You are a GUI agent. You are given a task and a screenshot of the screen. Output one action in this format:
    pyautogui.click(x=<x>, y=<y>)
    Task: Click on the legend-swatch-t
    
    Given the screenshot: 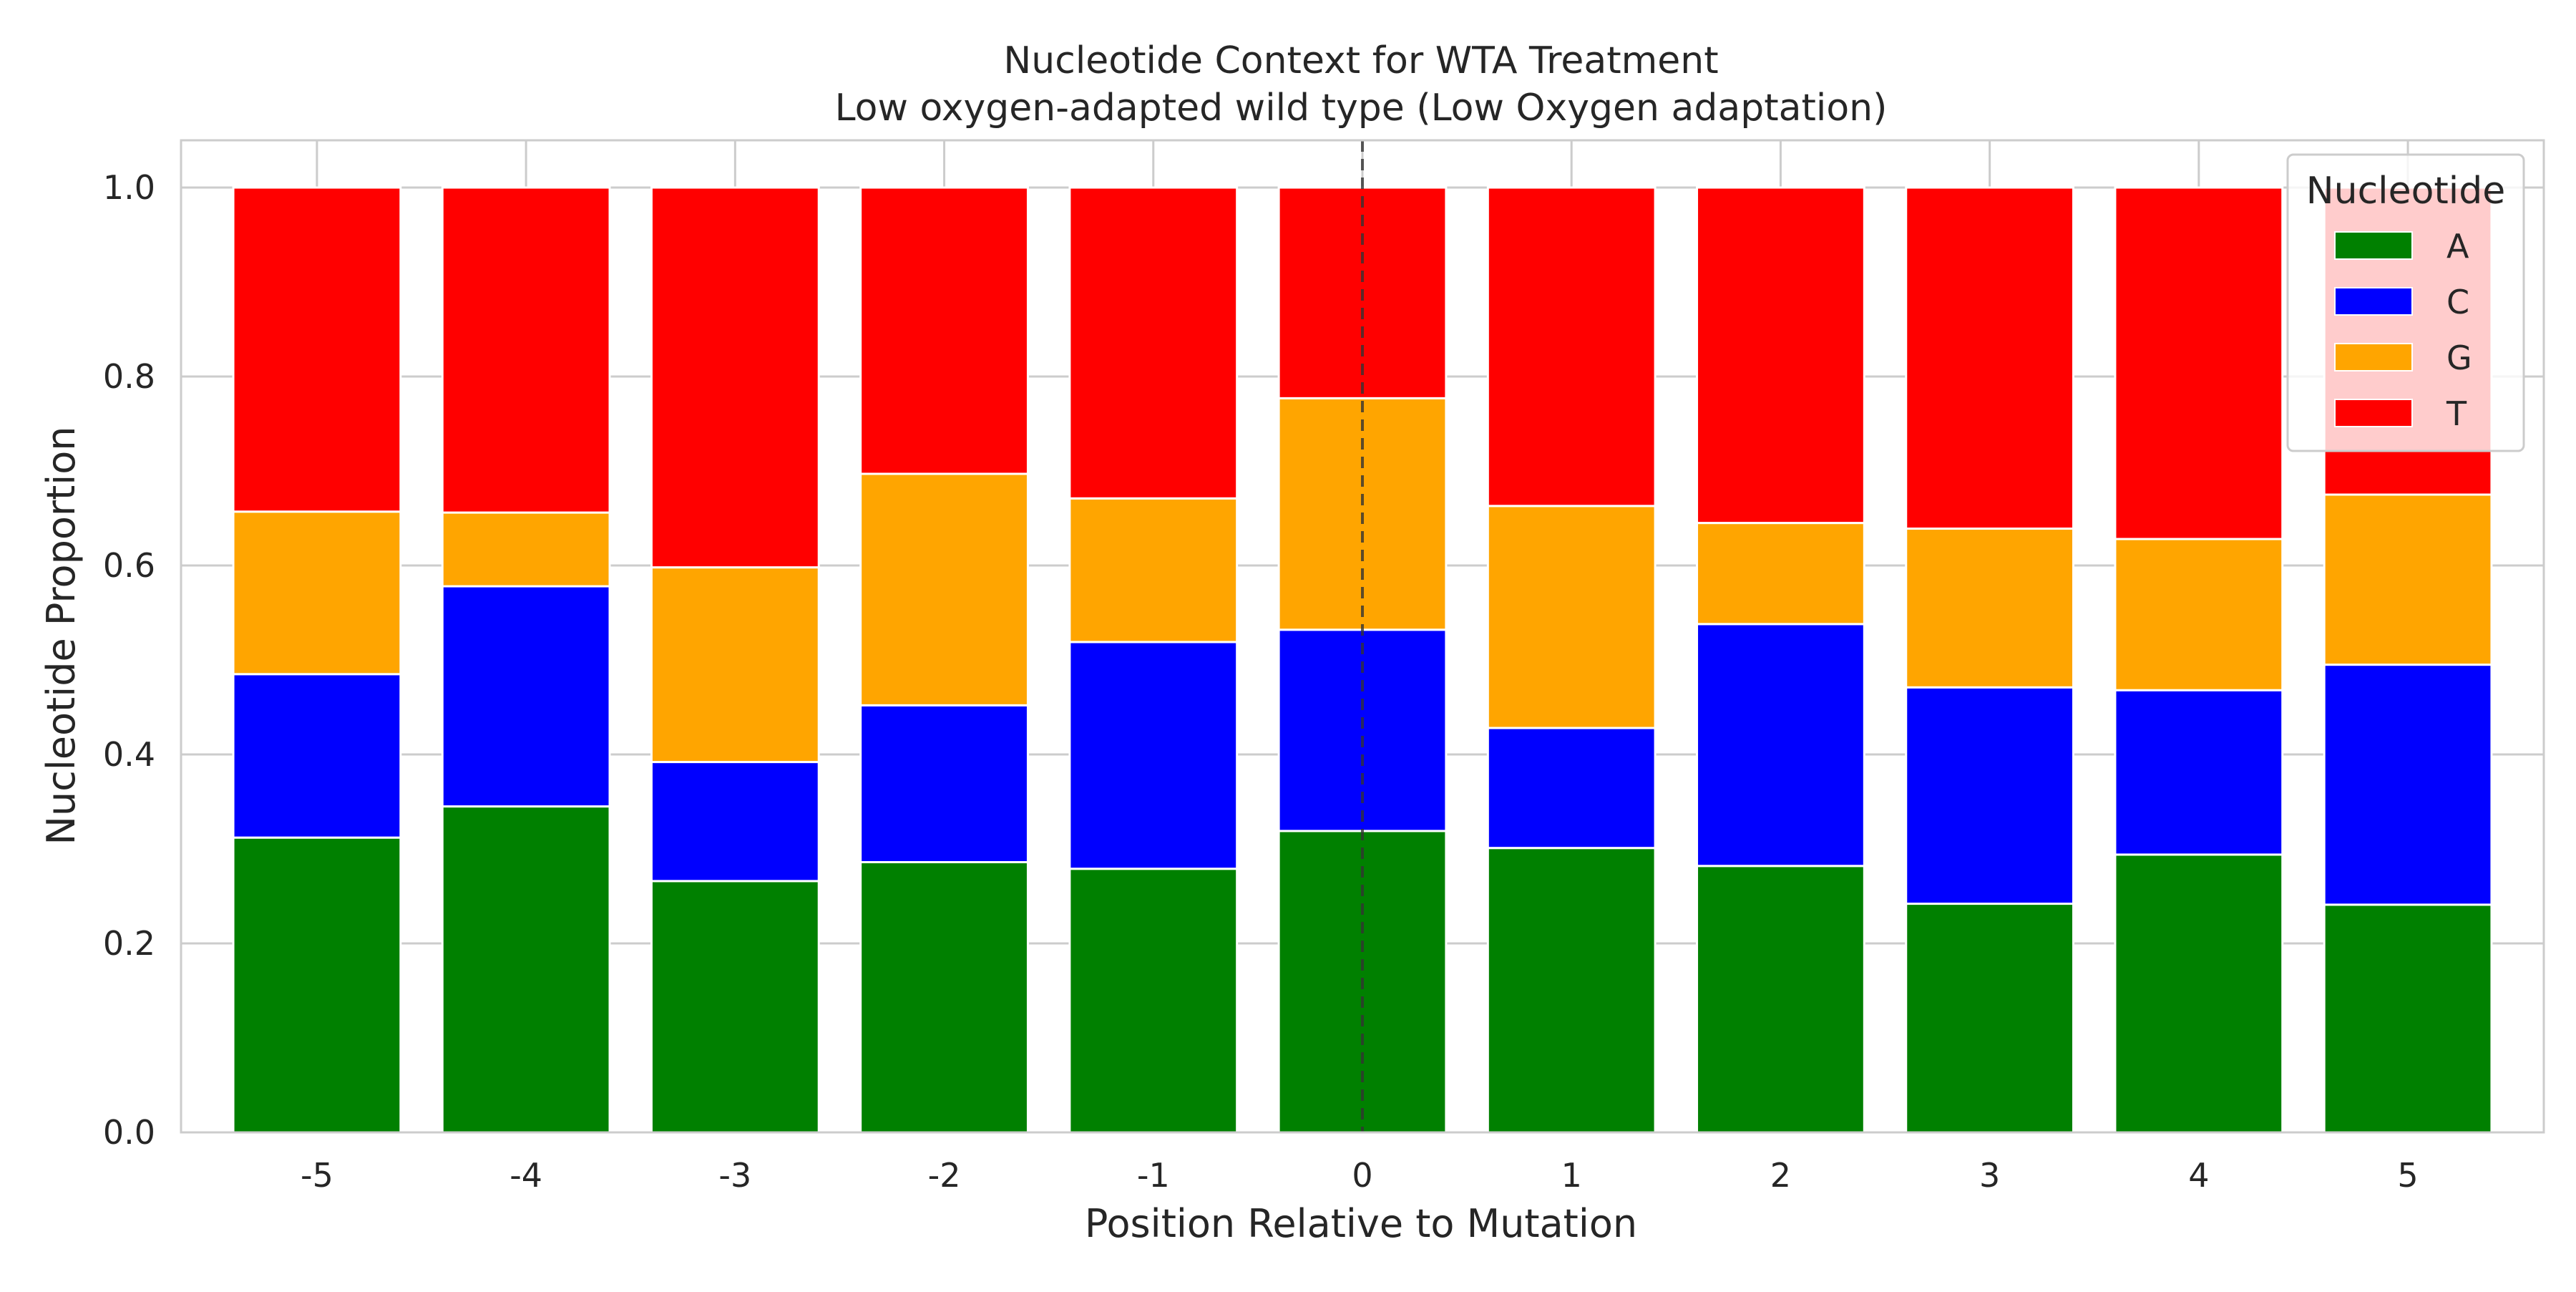 What is the action you would take?
    pyautogui.click(x=2373, y=413)
    